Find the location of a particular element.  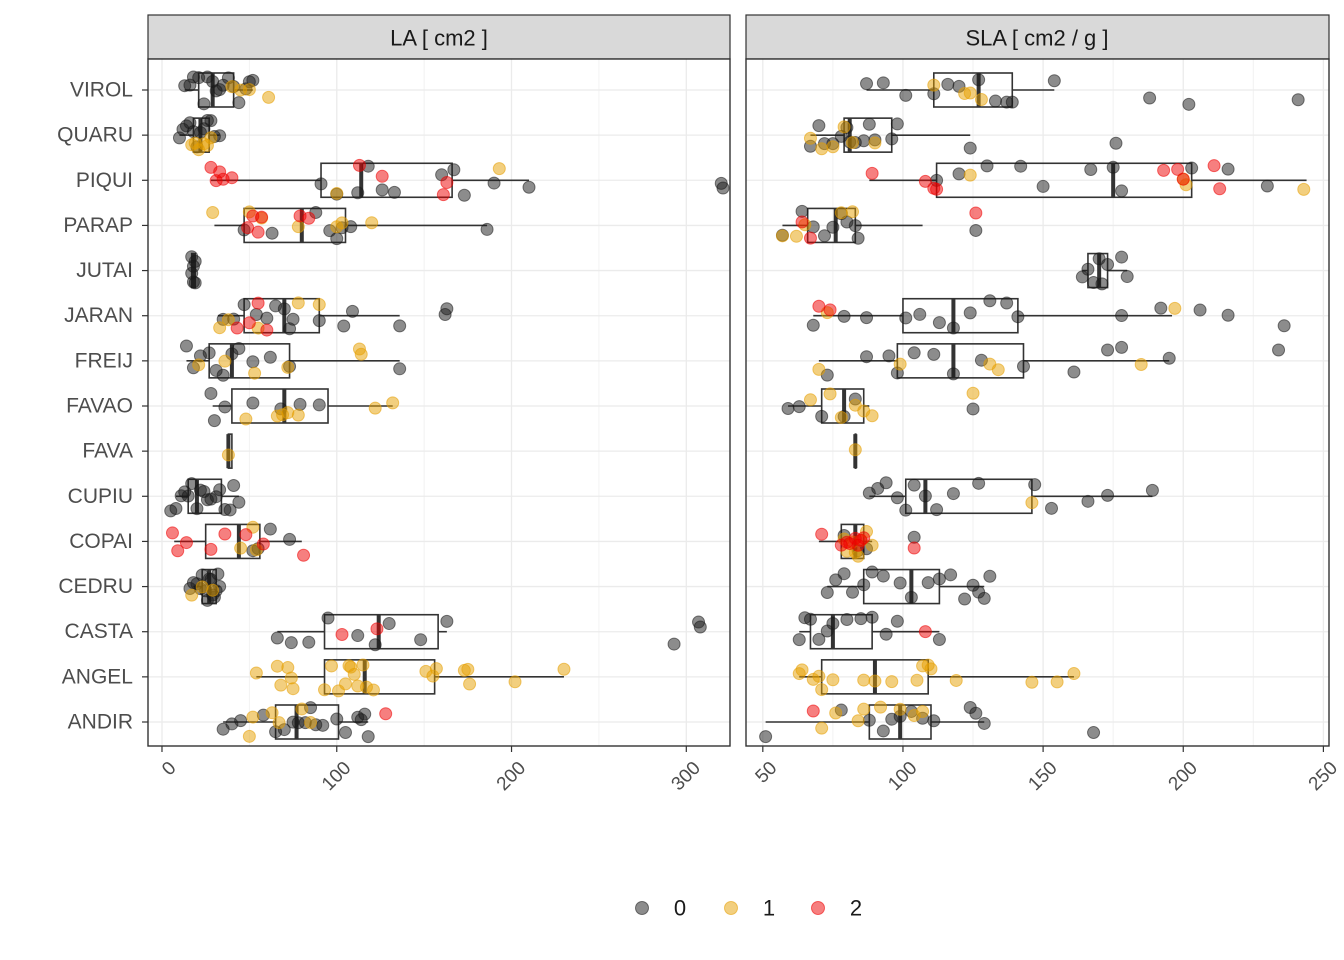

panel-la-strip is located at coordinates (439, 37).